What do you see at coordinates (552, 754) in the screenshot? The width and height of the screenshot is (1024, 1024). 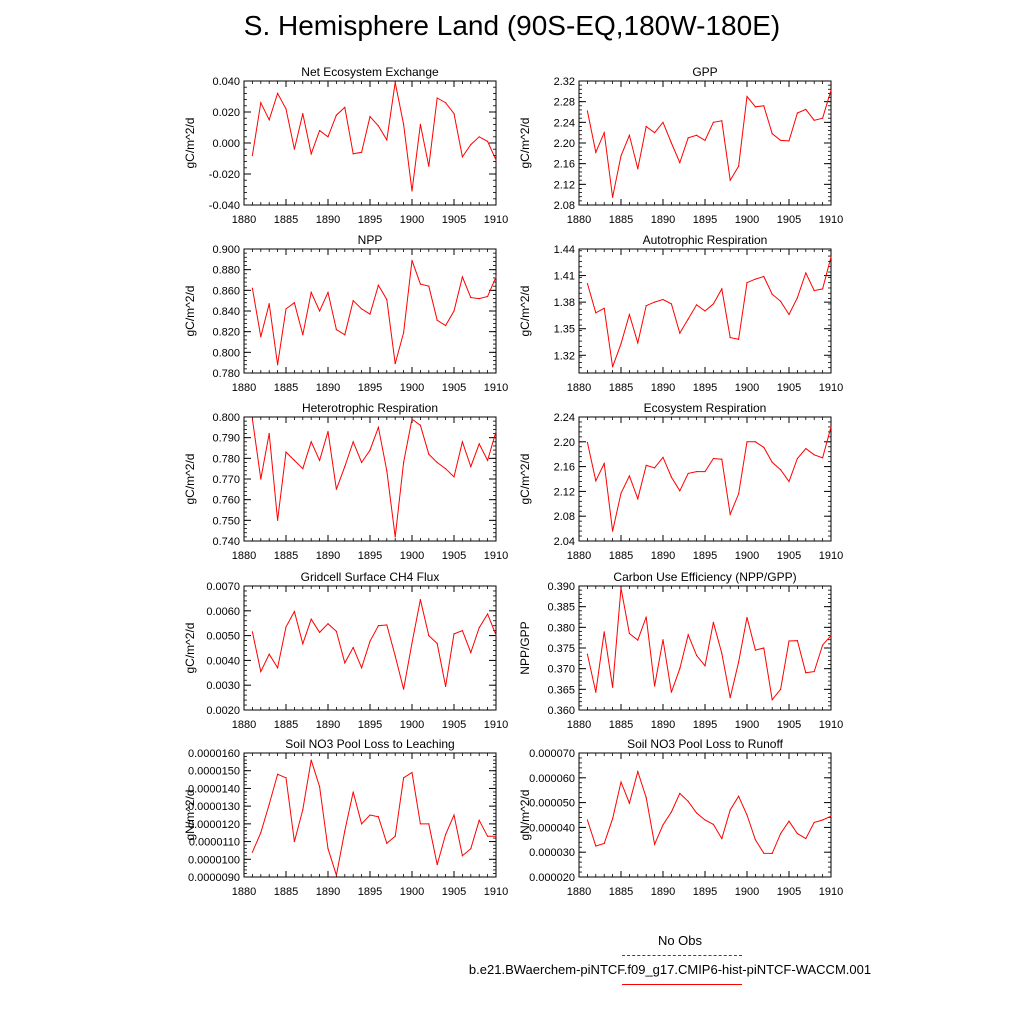 I see `y-tick-label: 0.000070` at bounding box center [552, 754].